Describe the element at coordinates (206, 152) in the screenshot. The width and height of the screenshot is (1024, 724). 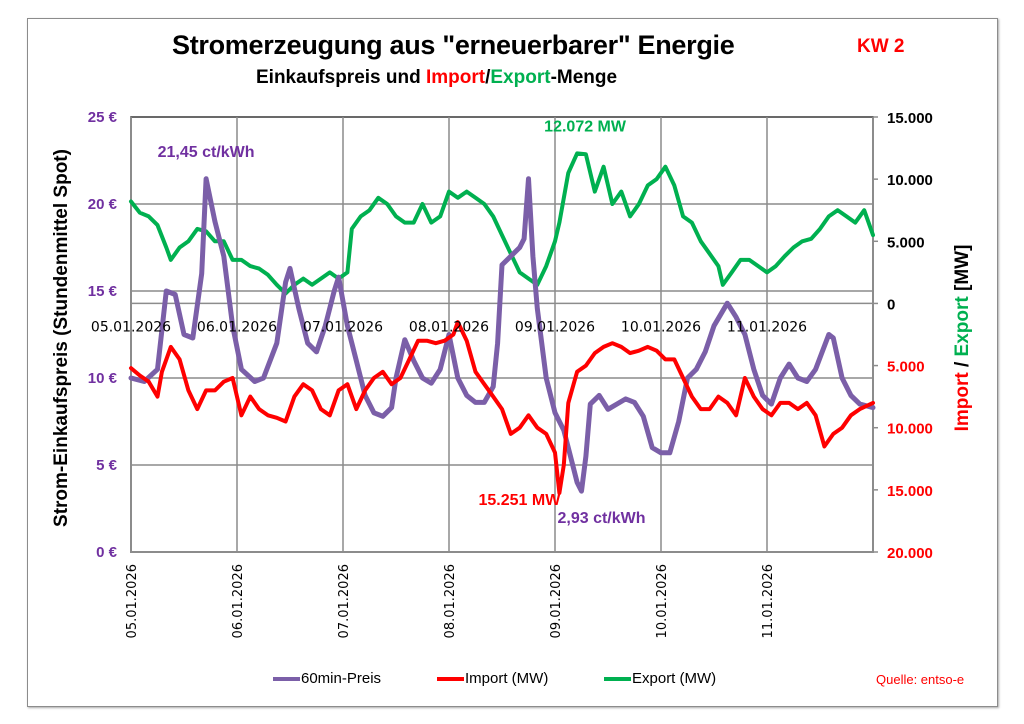
I see `annotation-label: 21,45 ct/kWh` at that location.